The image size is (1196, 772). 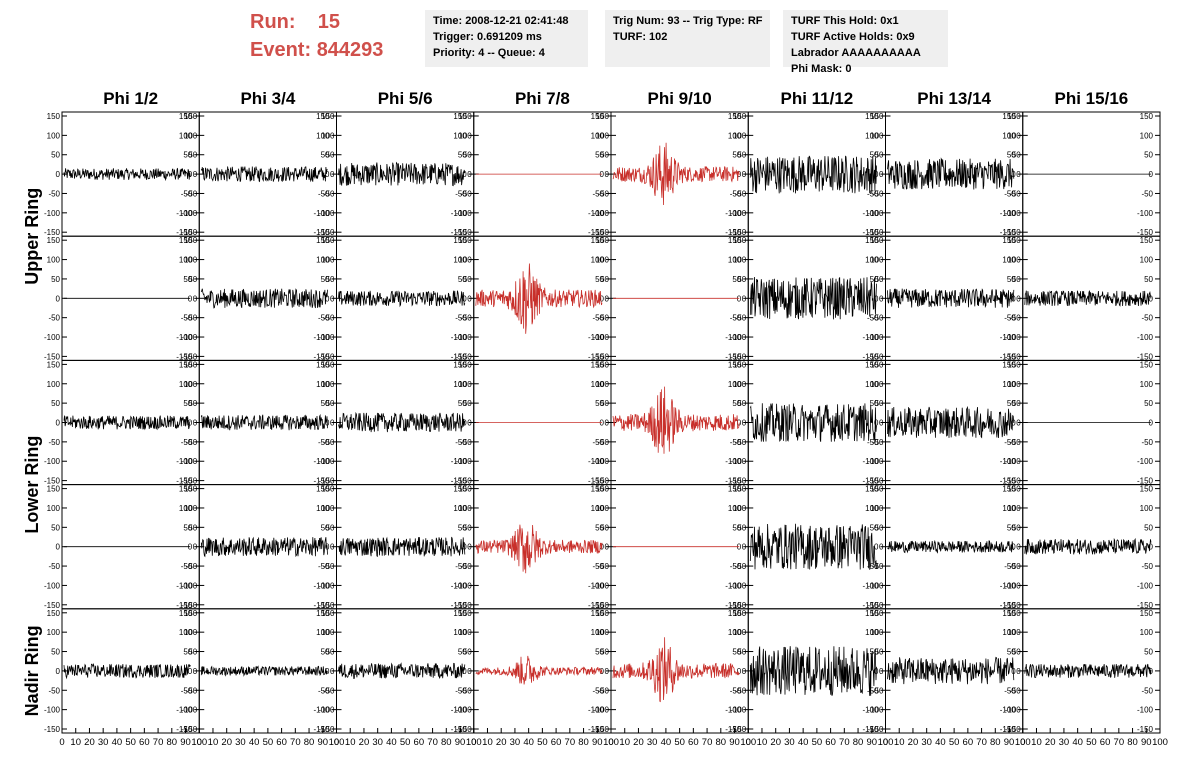 What do you see at coordinates (858, 742) in the screenshot?
I see `x-tick-label: 80` at bounding box center [858, 742].